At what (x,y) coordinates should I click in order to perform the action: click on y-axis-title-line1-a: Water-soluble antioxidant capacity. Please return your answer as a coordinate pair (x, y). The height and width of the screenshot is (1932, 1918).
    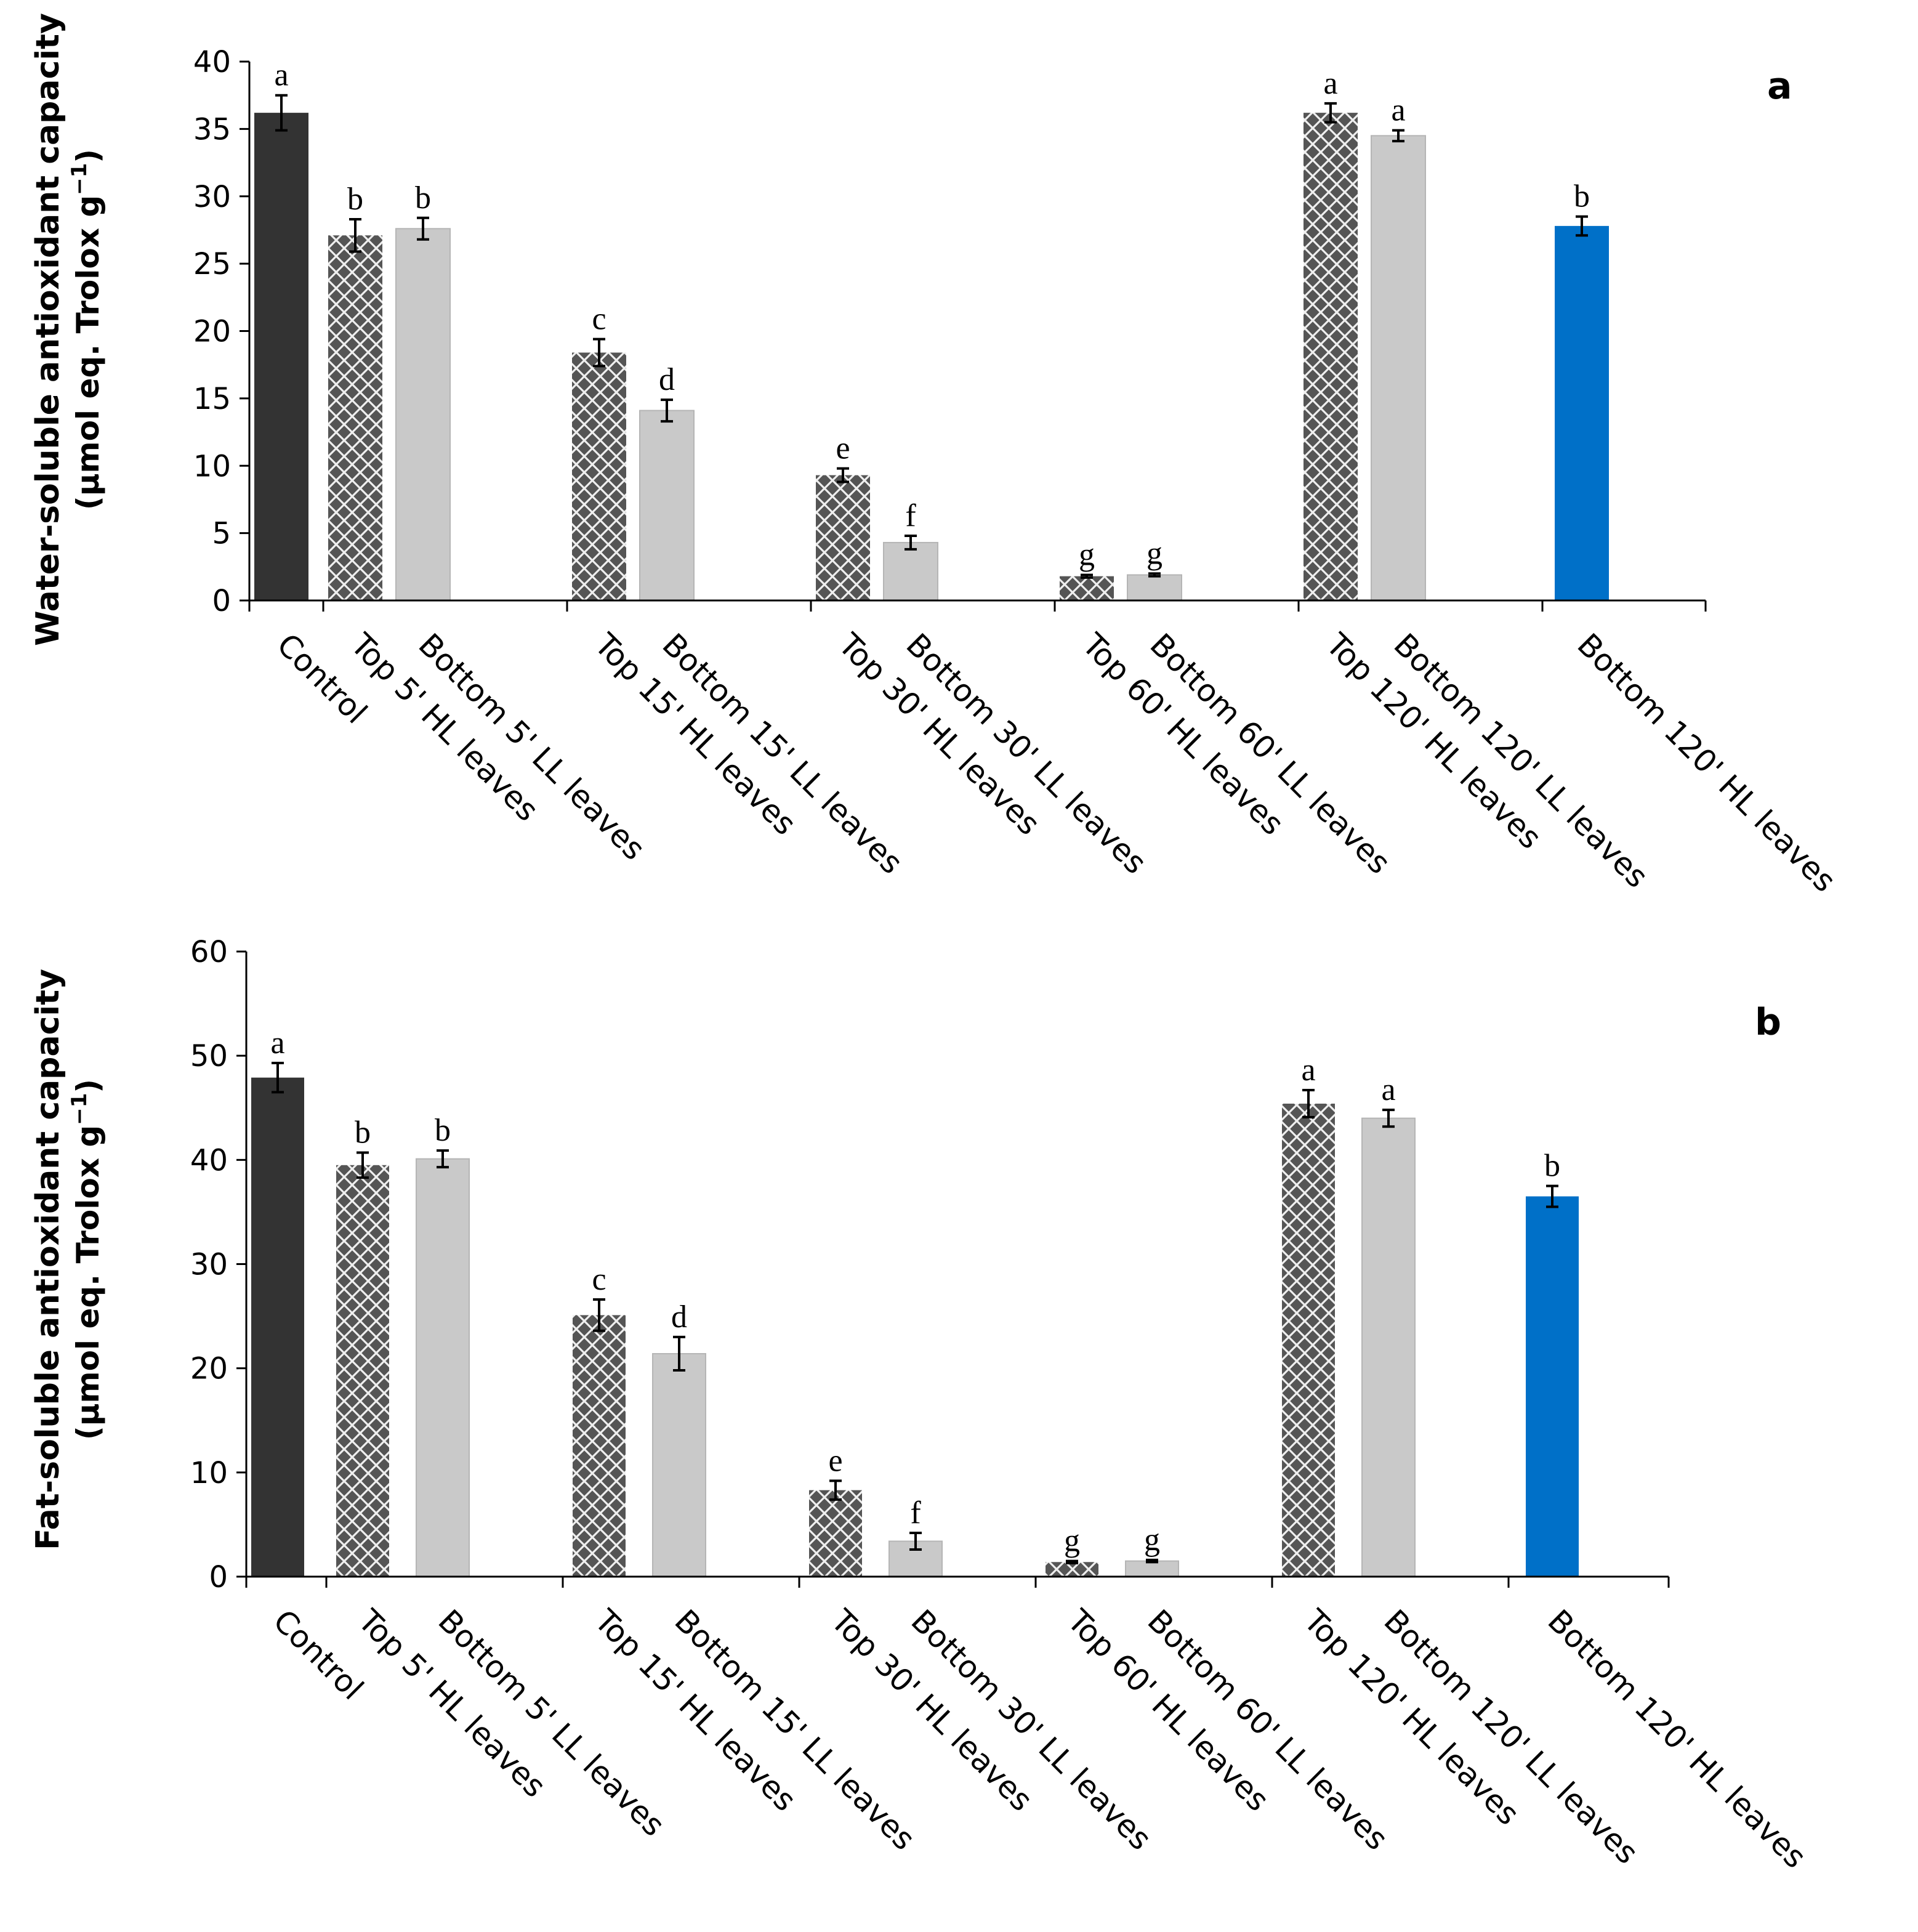
    Looking at the image, I should click on (48, 329).